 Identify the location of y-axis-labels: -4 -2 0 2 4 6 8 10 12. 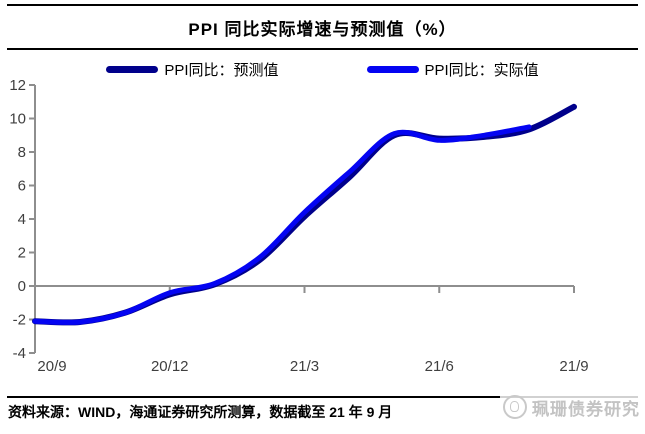
(17, 219).